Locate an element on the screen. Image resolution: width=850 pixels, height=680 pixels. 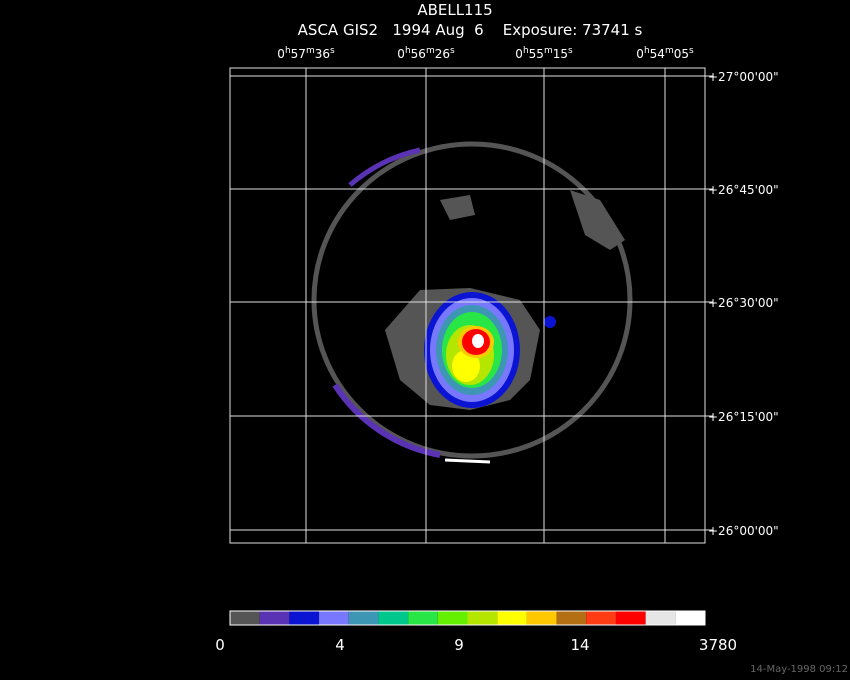
ra-label-part: 05 is located at coordinates (681, 54).